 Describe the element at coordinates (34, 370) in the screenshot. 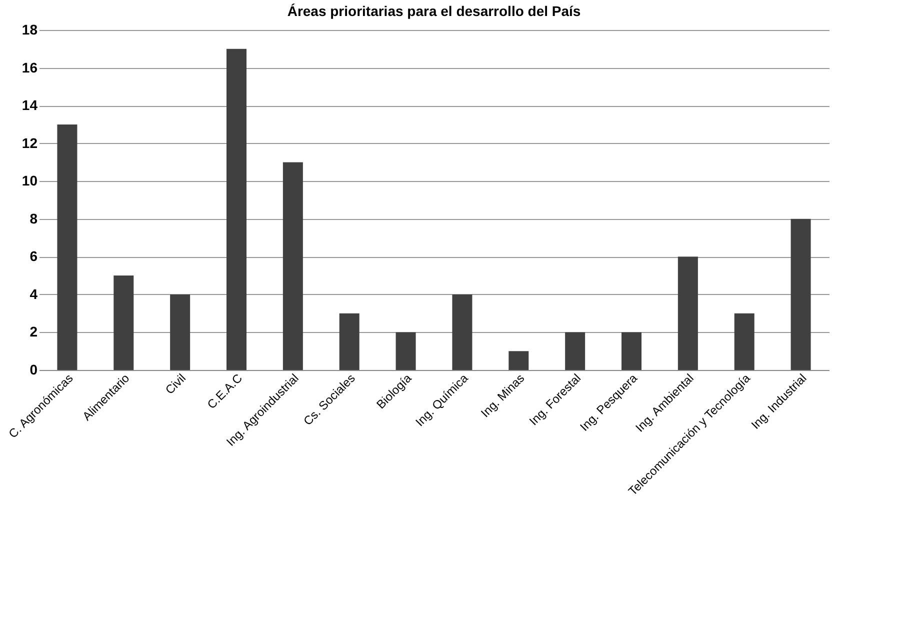

I see `y-tick-label: 0` at that location.